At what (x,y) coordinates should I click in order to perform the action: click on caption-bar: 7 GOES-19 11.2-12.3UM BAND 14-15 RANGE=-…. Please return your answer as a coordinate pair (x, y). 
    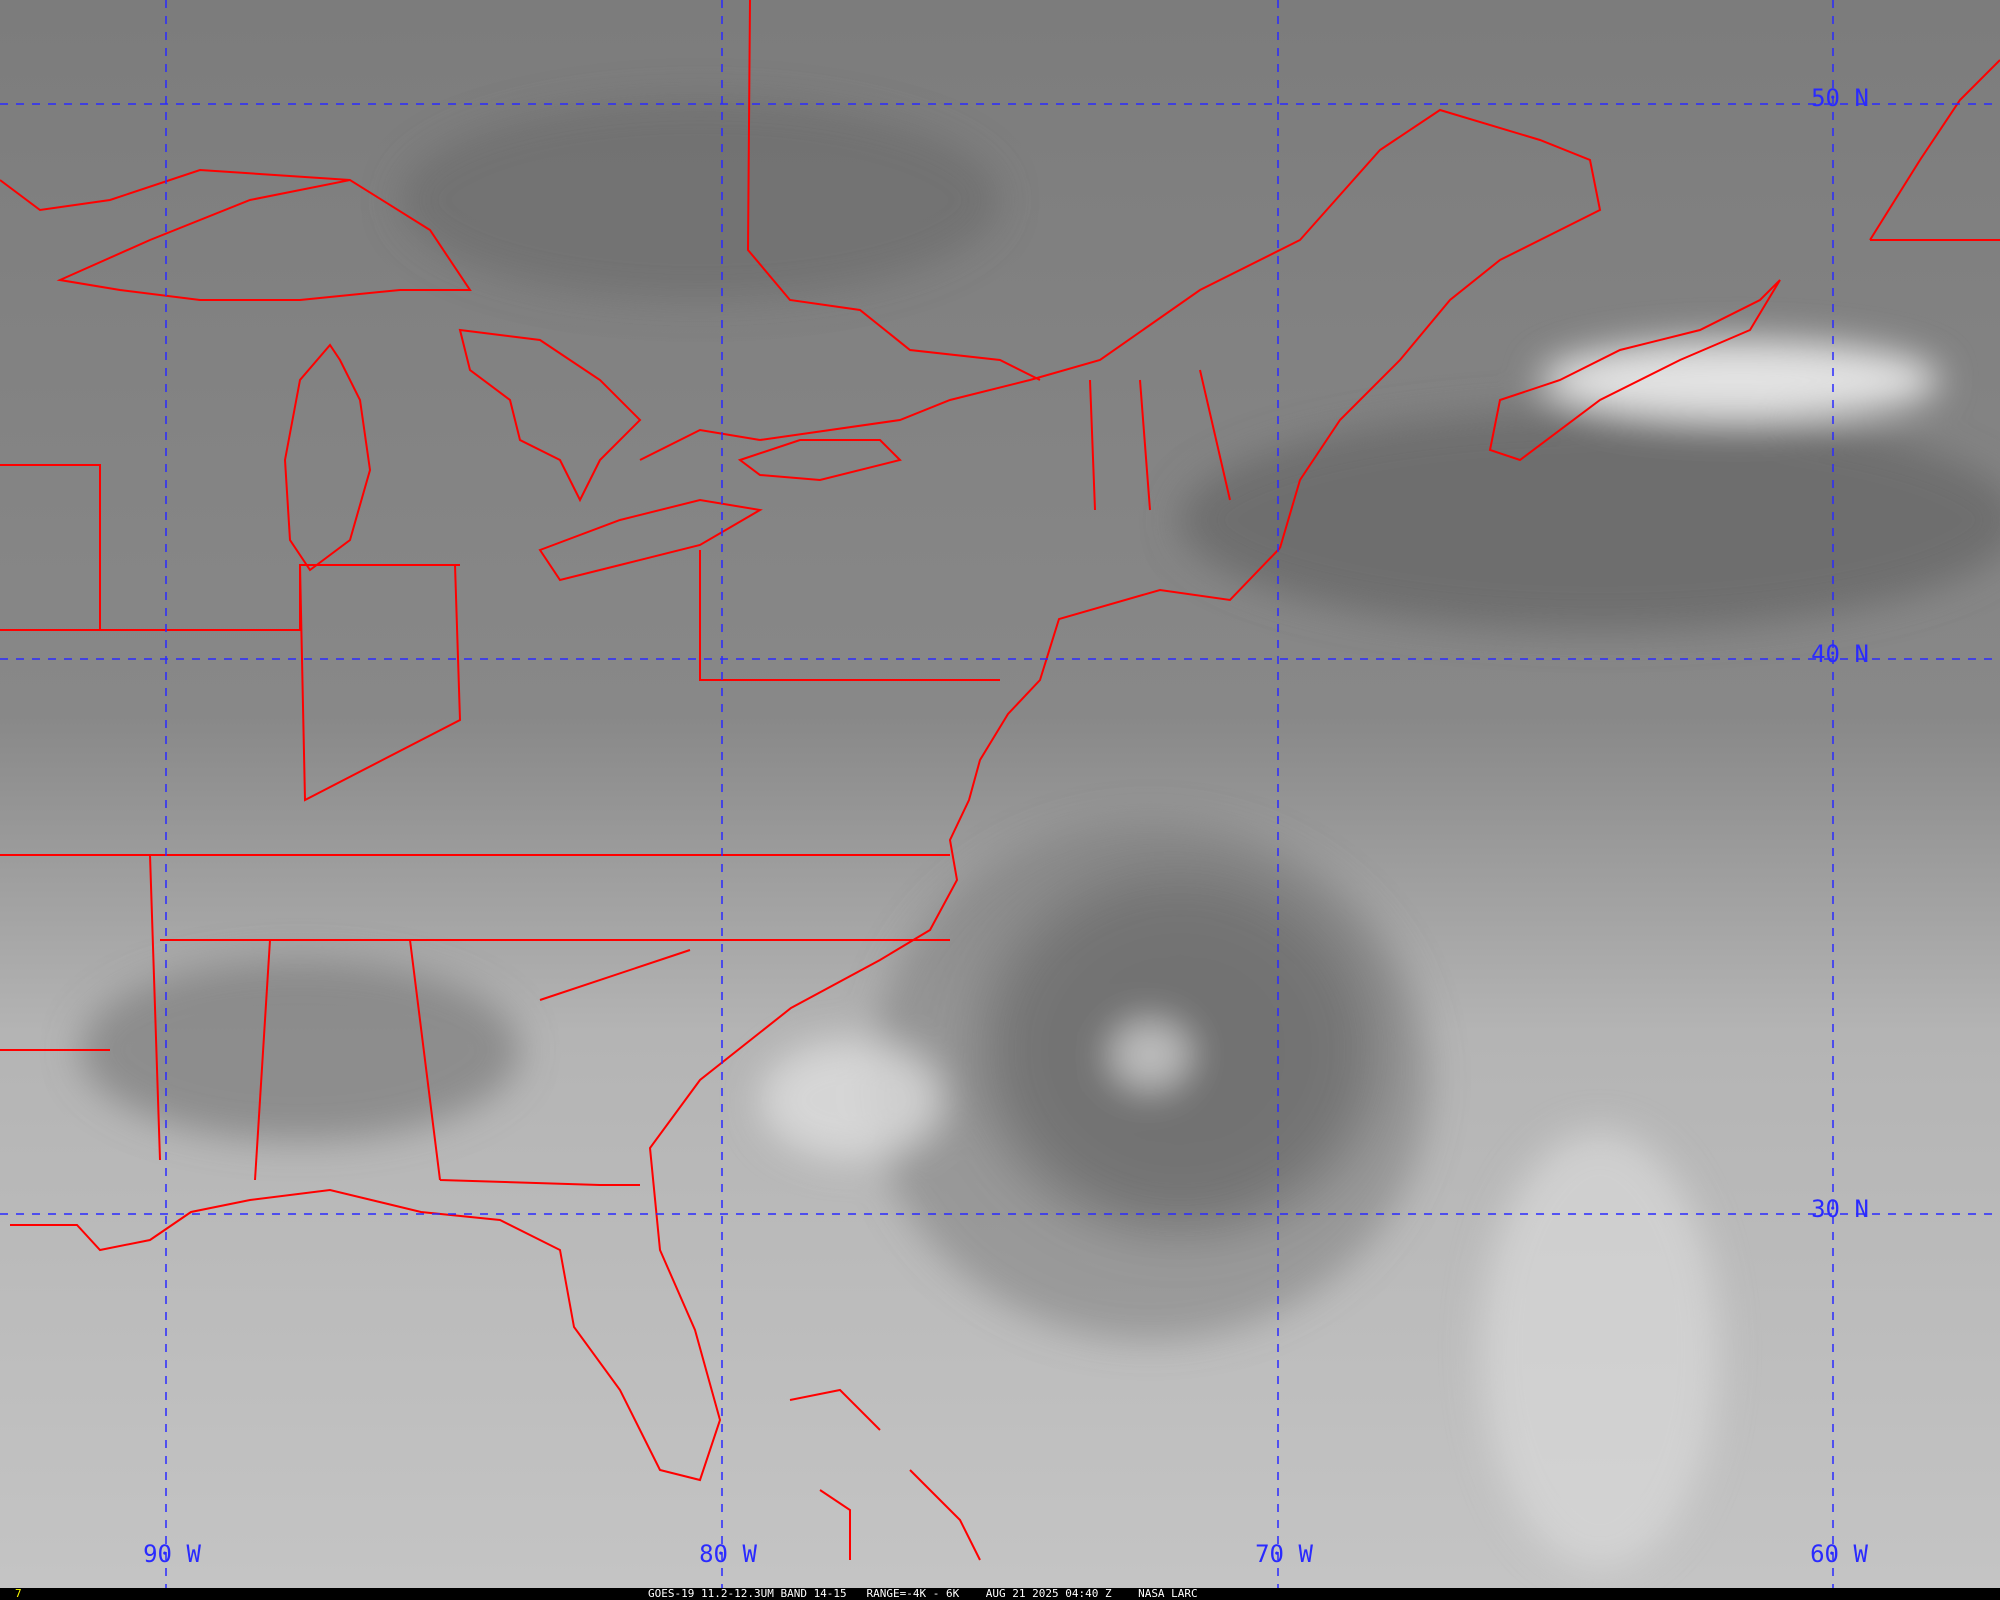
    Looking at the image, I should click on (1000, 1594).